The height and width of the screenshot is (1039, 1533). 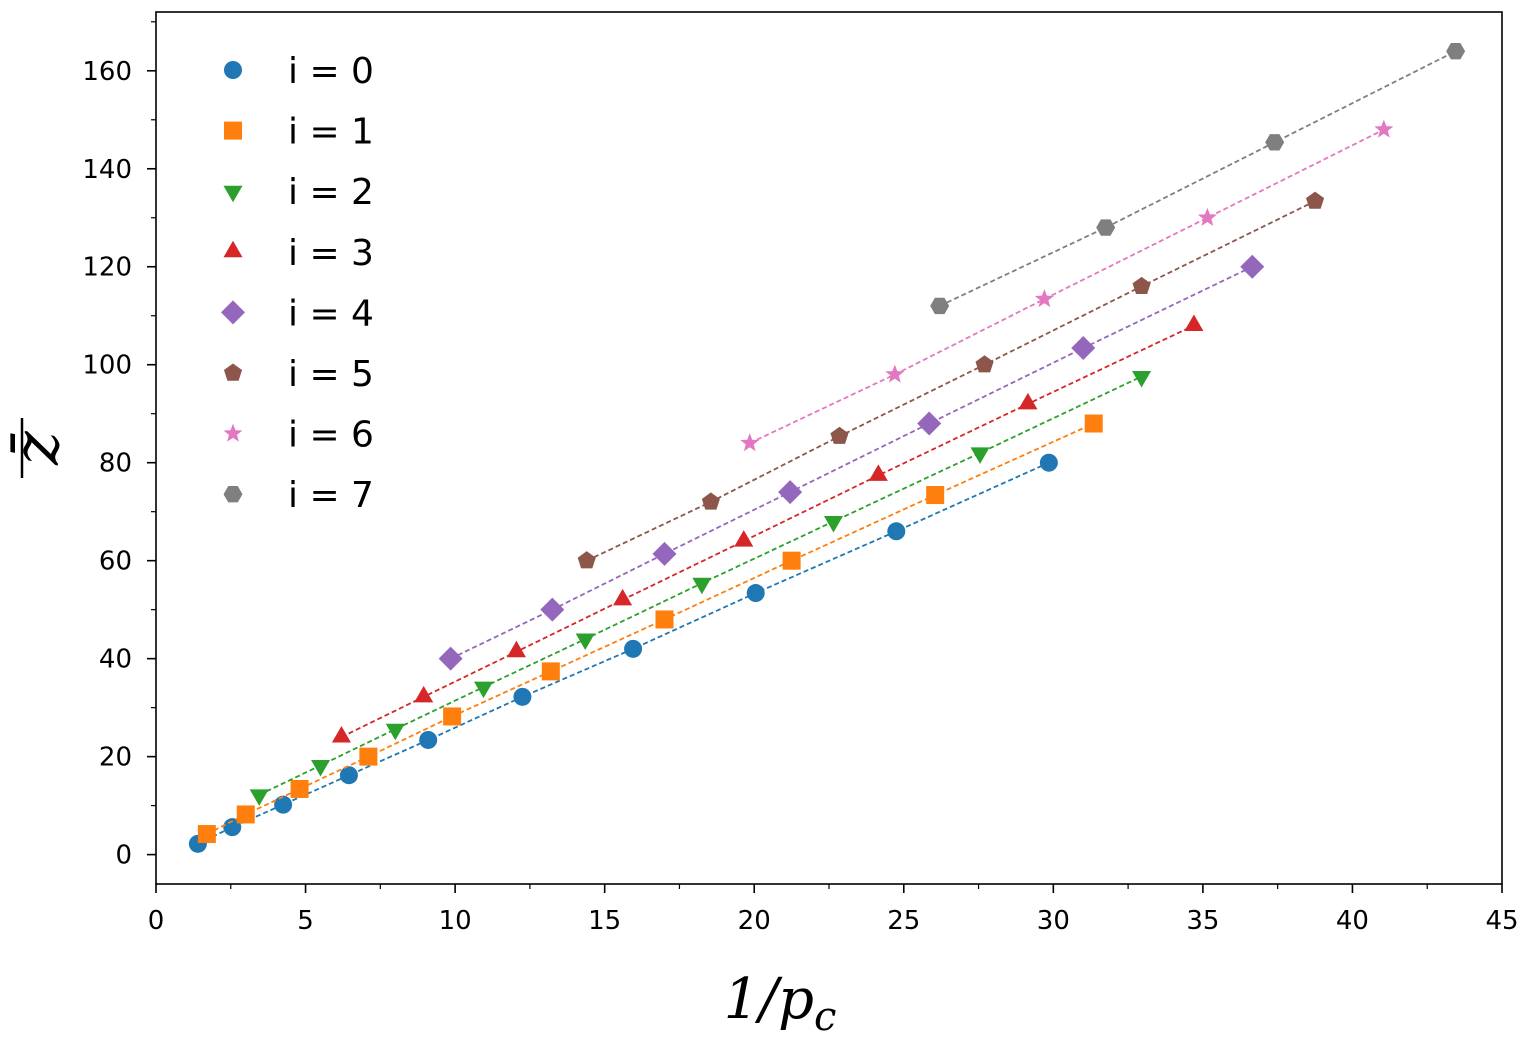 What do you see at coordinates (156, 921) in the screenshot?
I see `x-tick-label: 0` at bounding box center [156, 921].